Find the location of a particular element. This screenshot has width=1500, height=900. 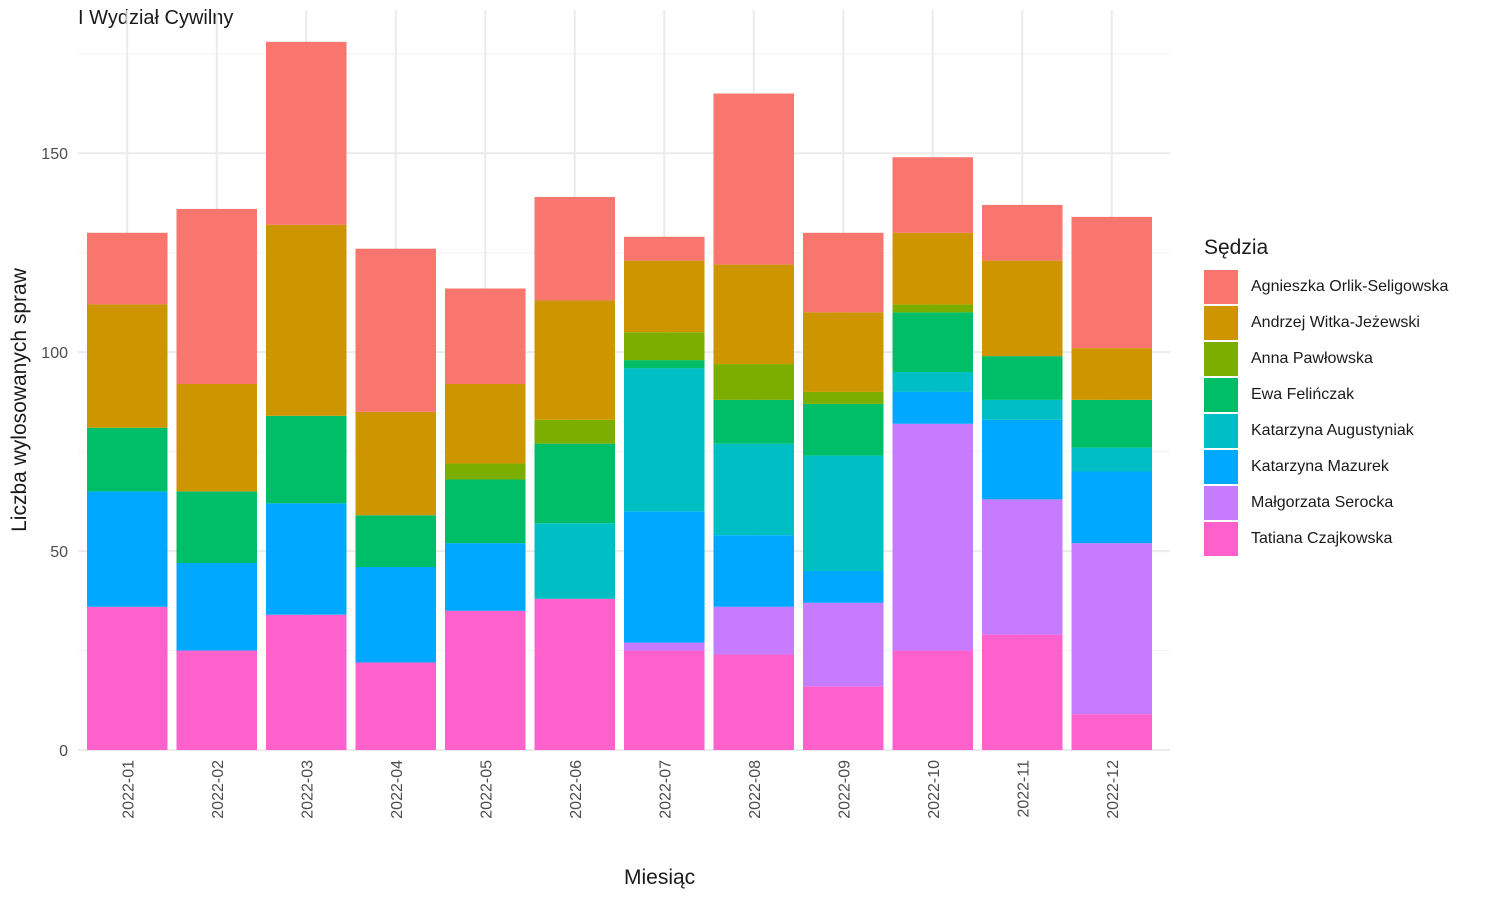

x-tick-label: 2022-02 is located at coordinates (218, 789).